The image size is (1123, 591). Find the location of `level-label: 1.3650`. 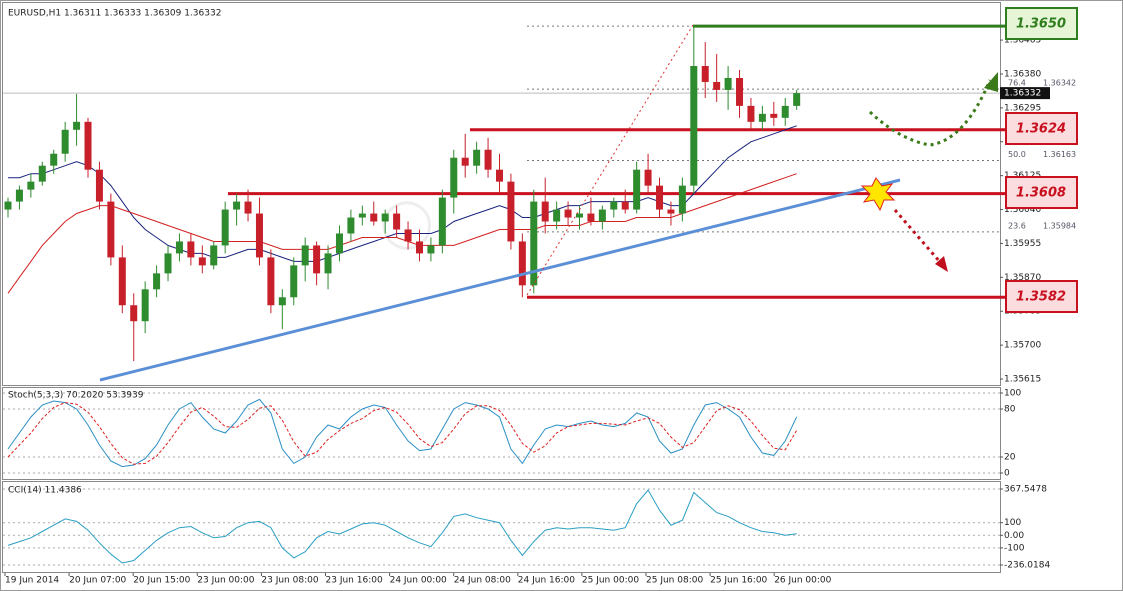

level-label: 1.3650 is located at coordinates (1041, 24).